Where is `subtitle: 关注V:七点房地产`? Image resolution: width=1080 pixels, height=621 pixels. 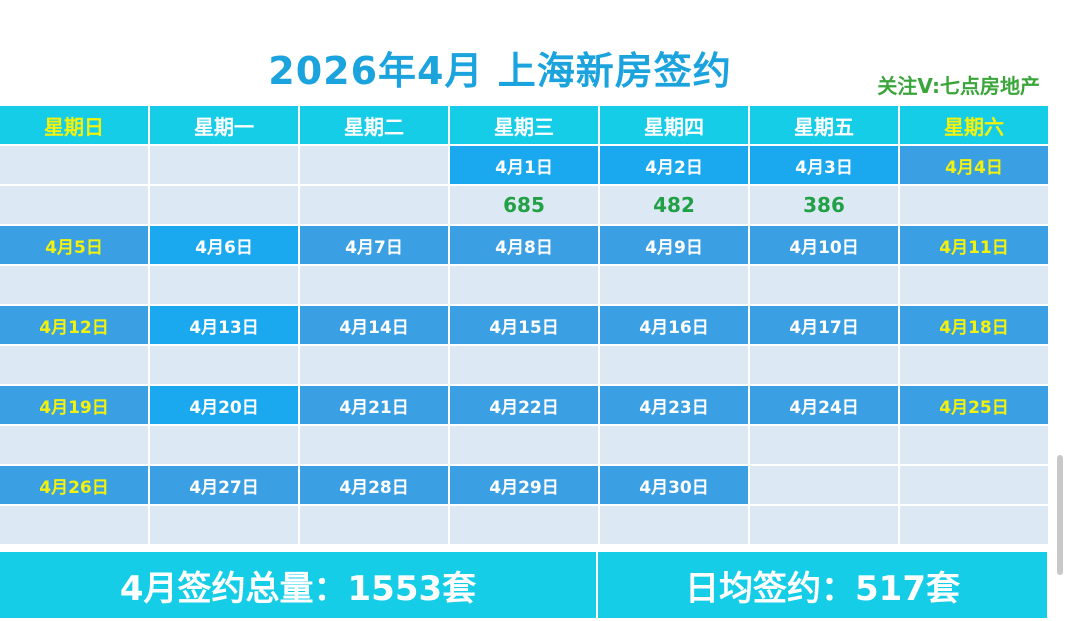
subtitle: 关注V:七点房地产 is located at coordinates (958, 86).